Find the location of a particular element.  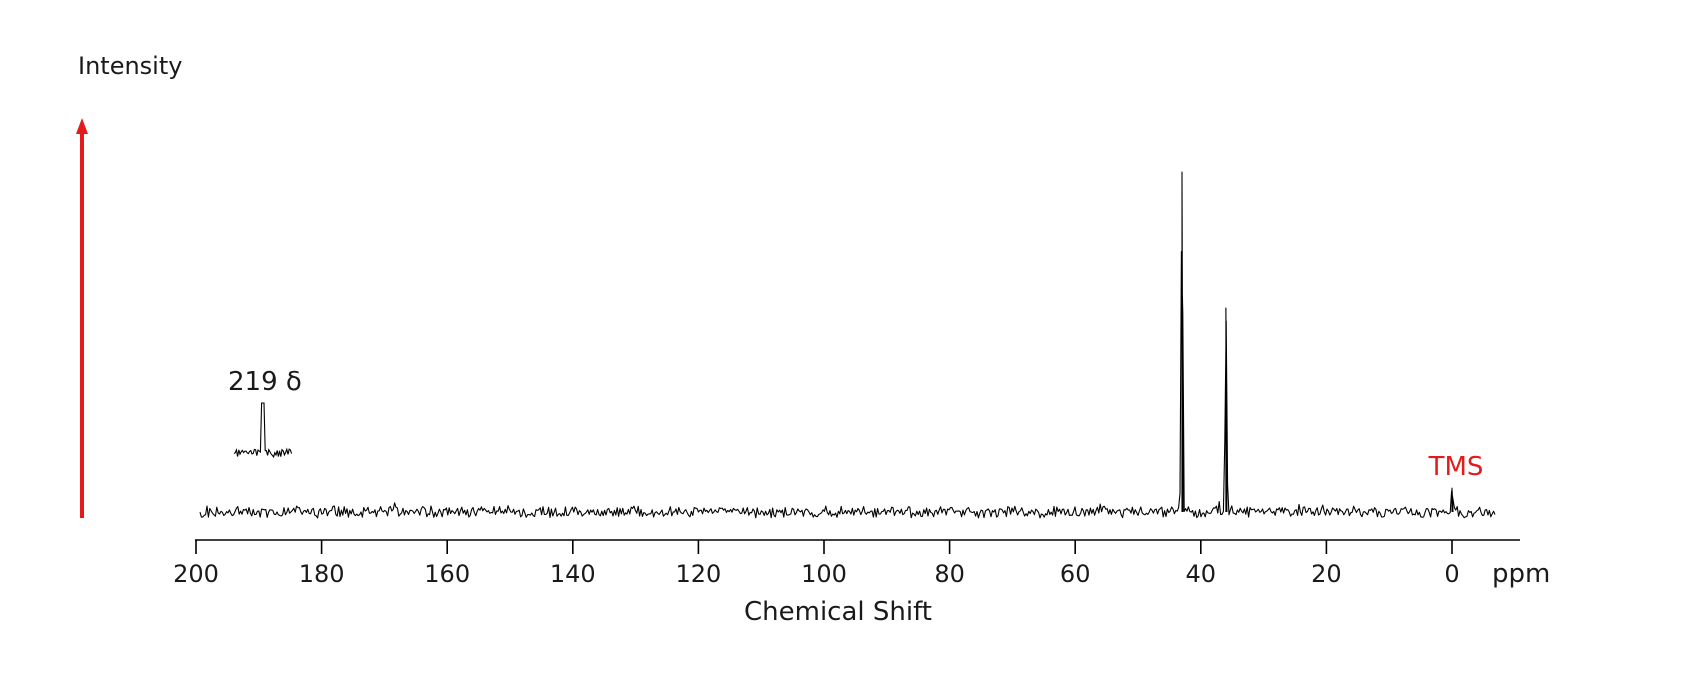

x-tick-label-160: 160 is located at coordinates (447, 574).